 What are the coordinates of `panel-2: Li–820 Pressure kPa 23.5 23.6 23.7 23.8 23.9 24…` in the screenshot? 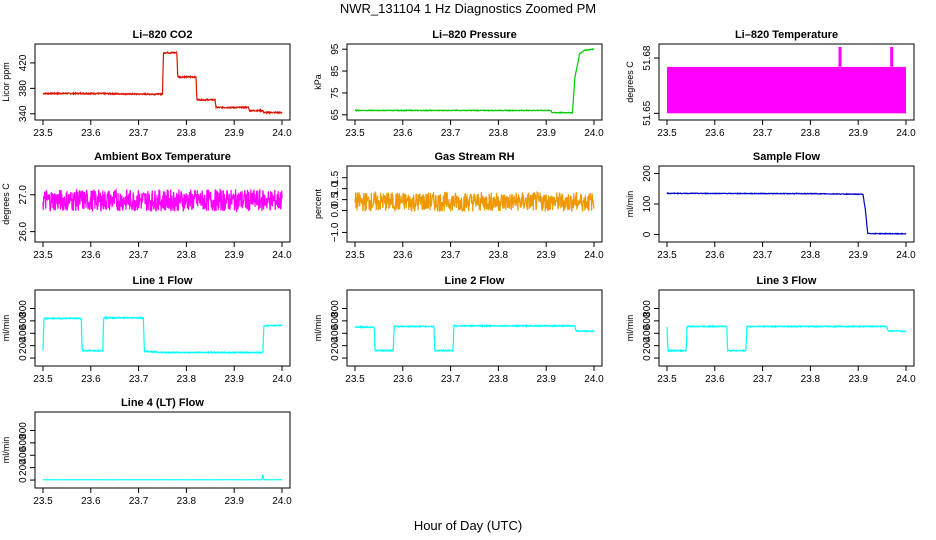 It's located at (458, 84).